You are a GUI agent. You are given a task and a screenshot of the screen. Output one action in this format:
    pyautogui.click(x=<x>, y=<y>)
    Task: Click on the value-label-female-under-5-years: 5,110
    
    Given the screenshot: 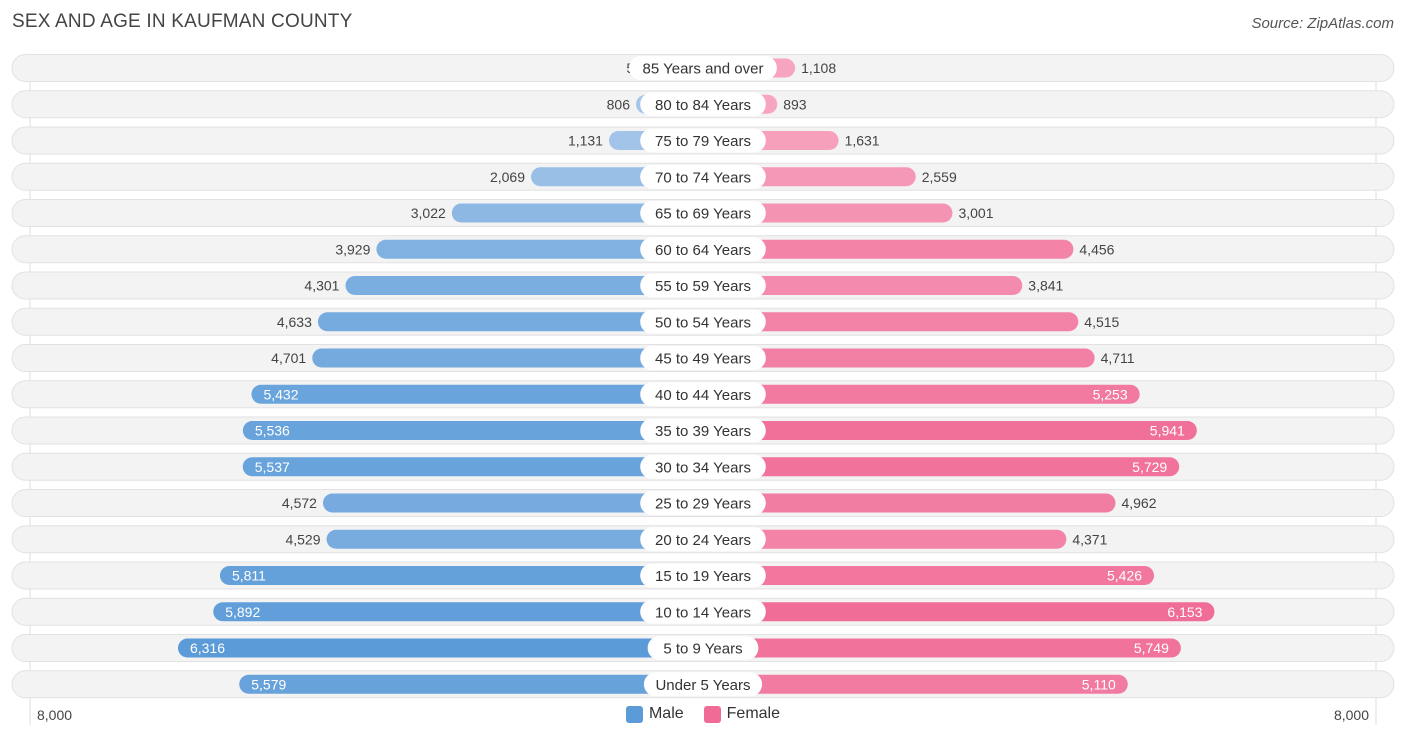 What is the action you would take?
    pyautogui.click(x=1099, y=684)
    